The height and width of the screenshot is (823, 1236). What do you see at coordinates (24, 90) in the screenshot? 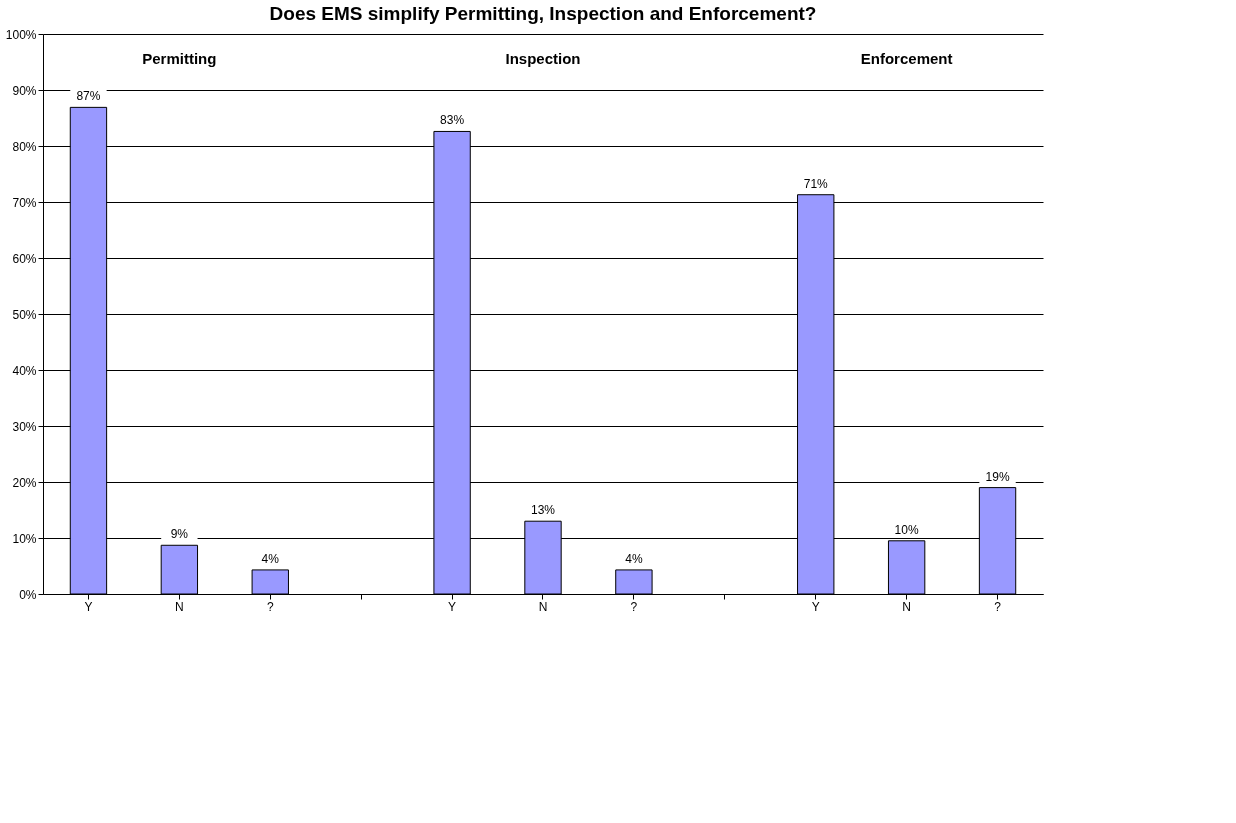
I see `y-tick-label: 90%` at bounding box center [24, 90].